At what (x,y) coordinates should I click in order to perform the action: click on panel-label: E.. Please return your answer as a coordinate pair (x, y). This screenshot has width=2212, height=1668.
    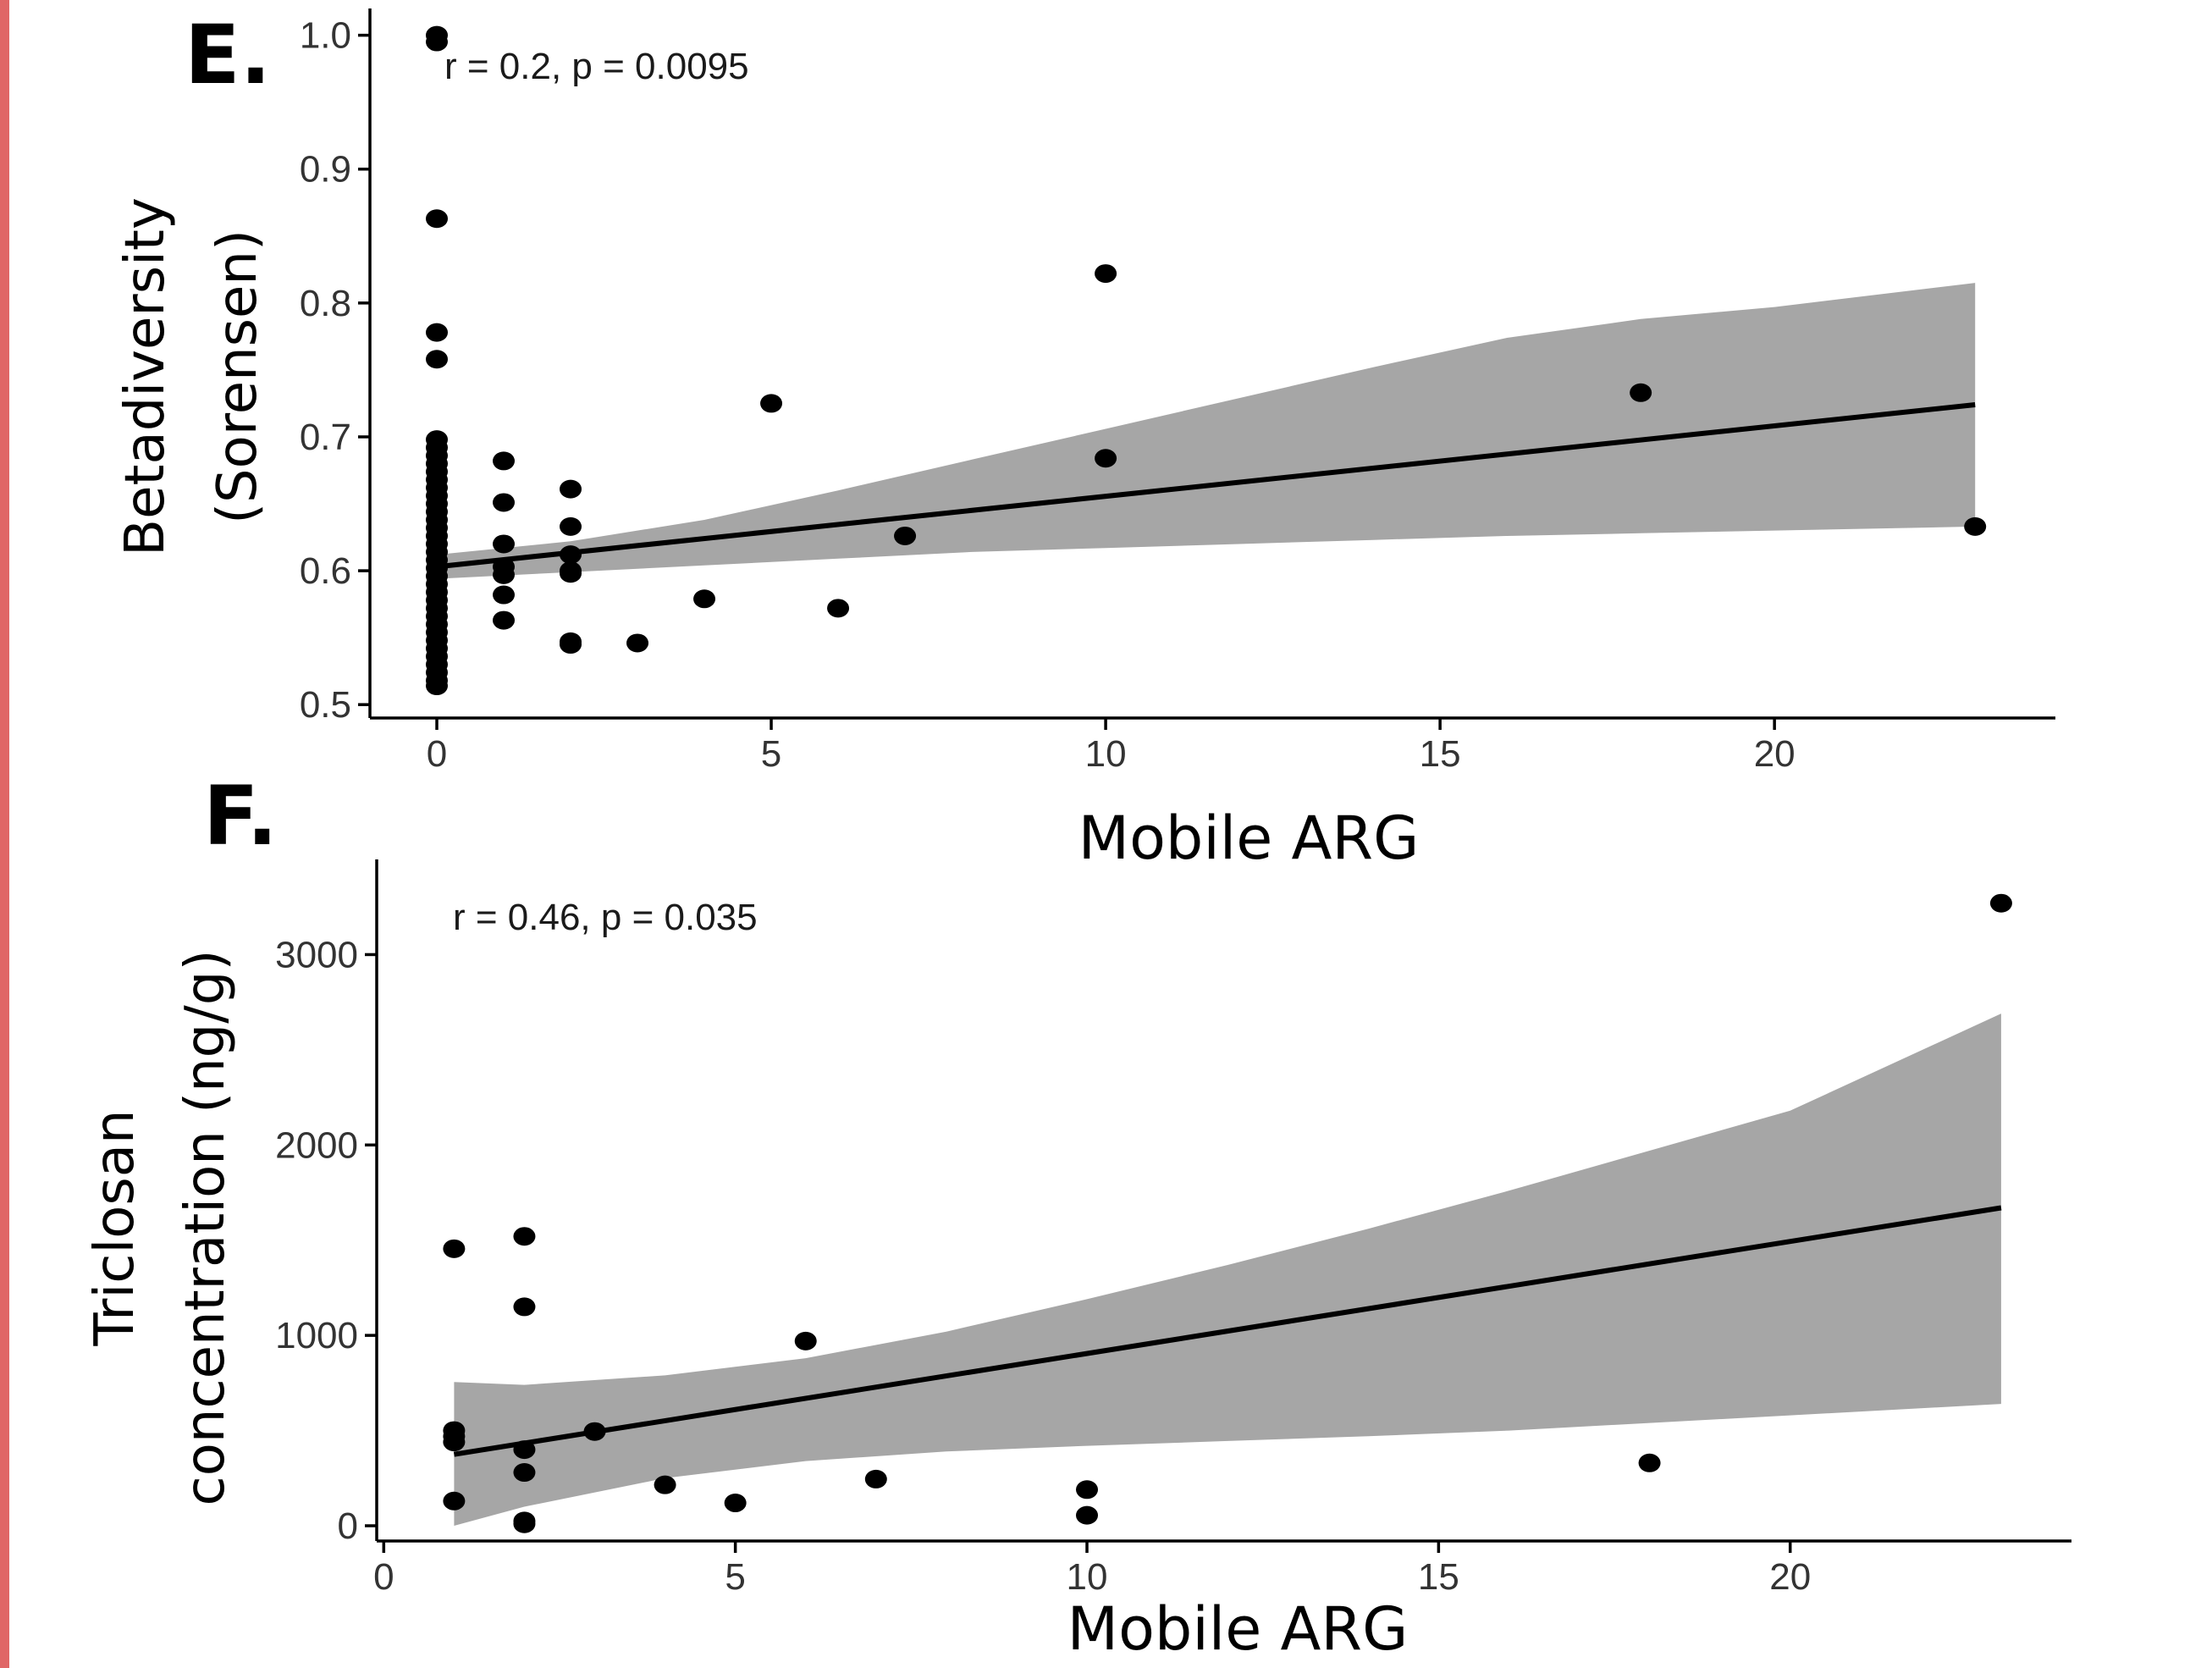
    Looking at the image, I should click on (228, 55).